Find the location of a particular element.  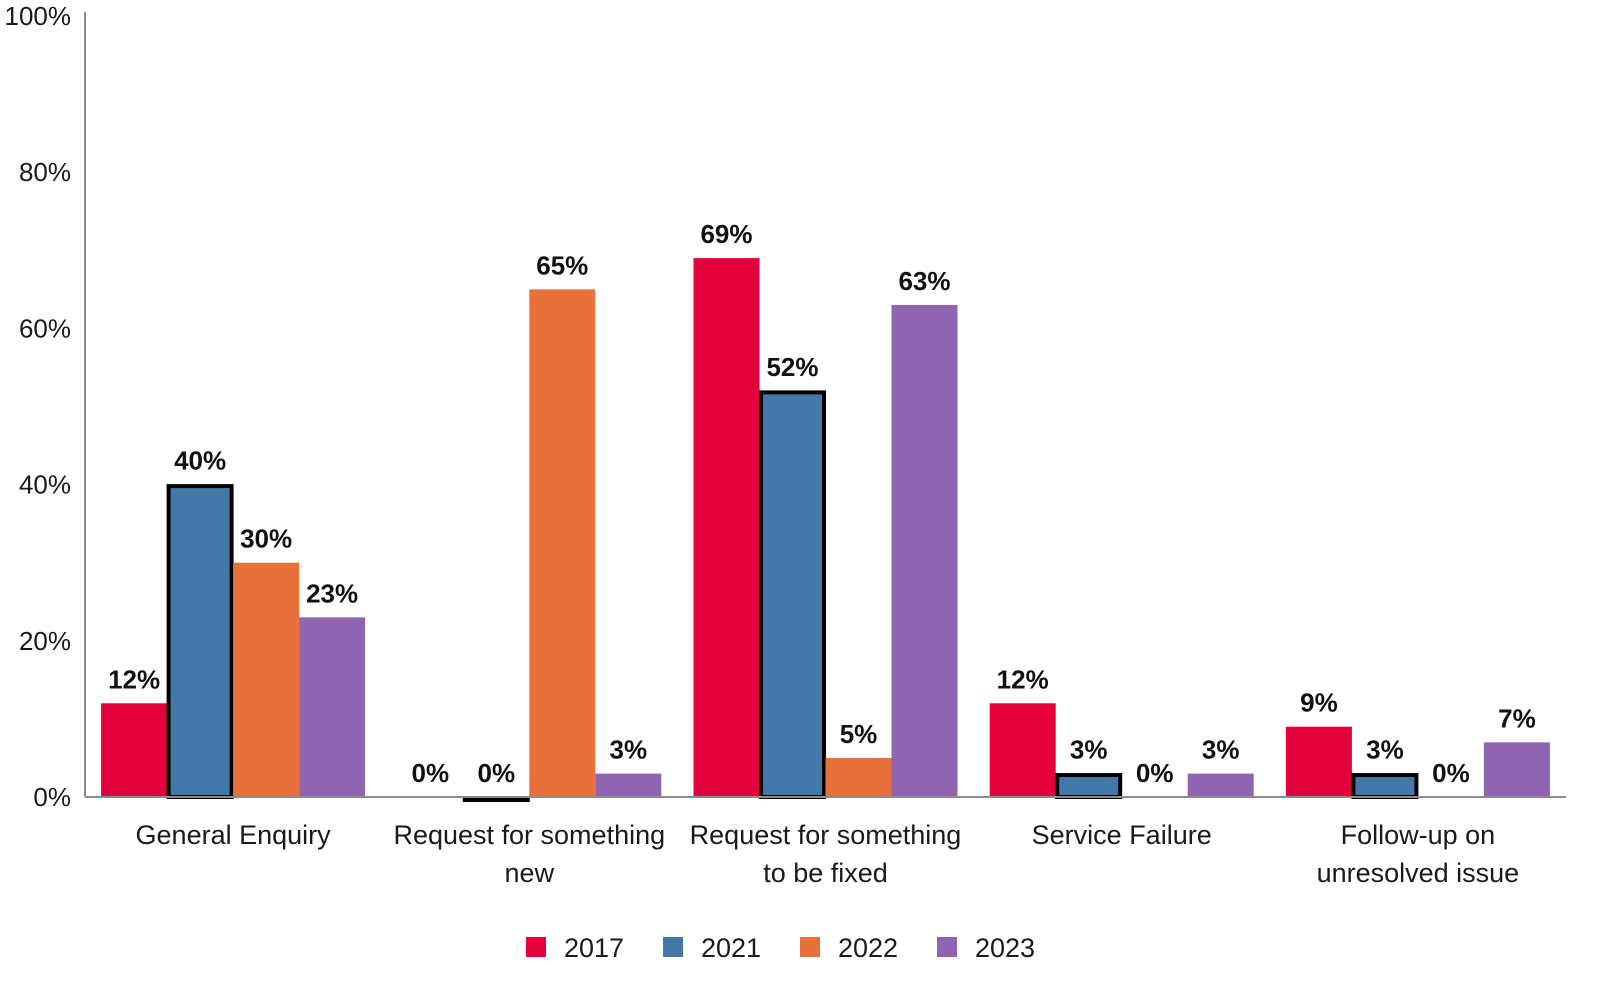

legend-swatch-2021 is located at coordinates (673, 947).